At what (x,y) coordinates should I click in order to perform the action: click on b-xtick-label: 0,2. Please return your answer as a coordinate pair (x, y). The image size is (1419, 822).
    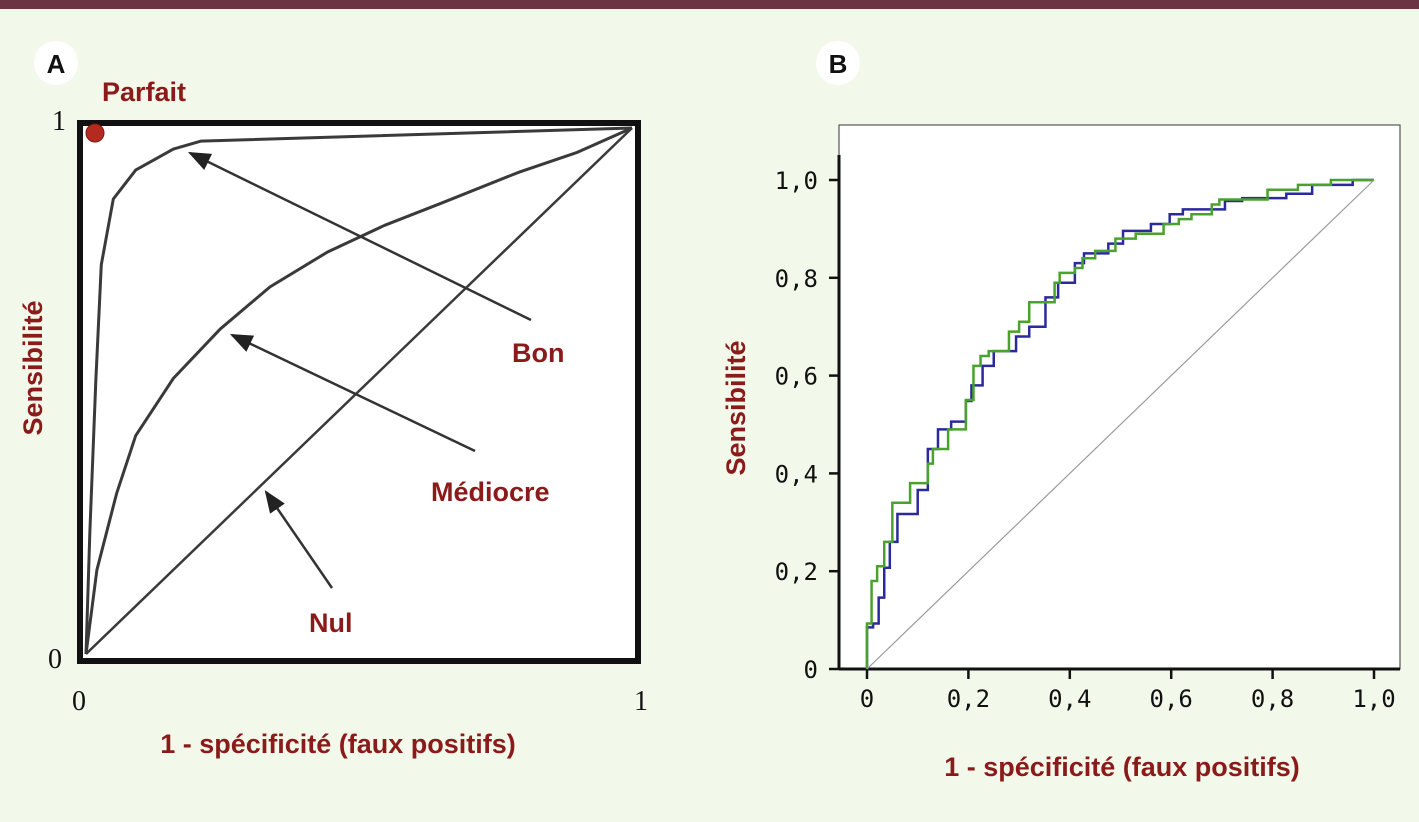
    Looking at the image, I should click on (968, 699).